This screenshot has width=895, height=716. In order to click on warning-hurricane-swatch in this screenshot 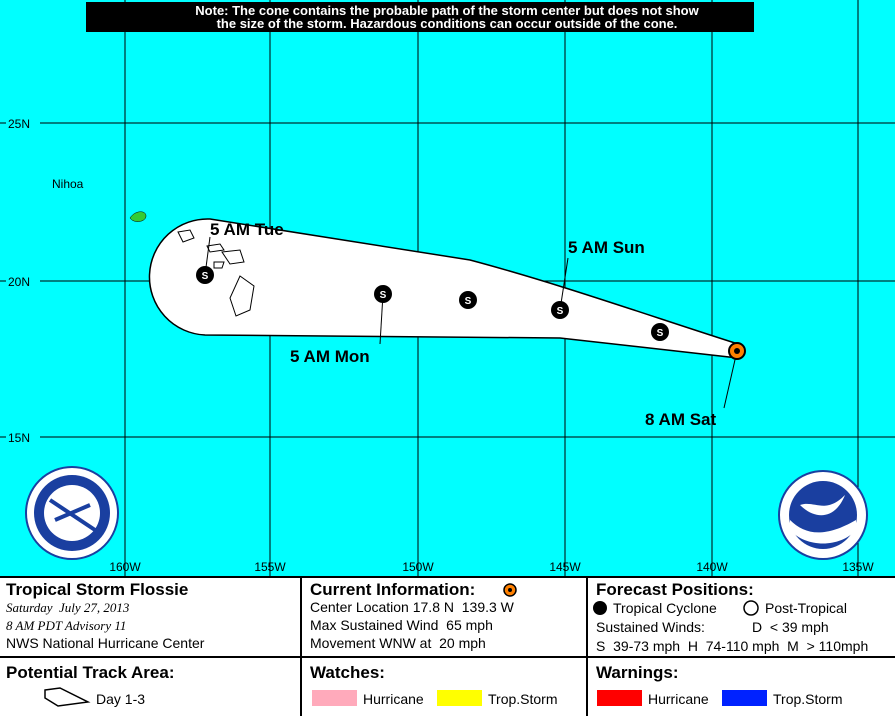, I will do `click(619, 698)`.